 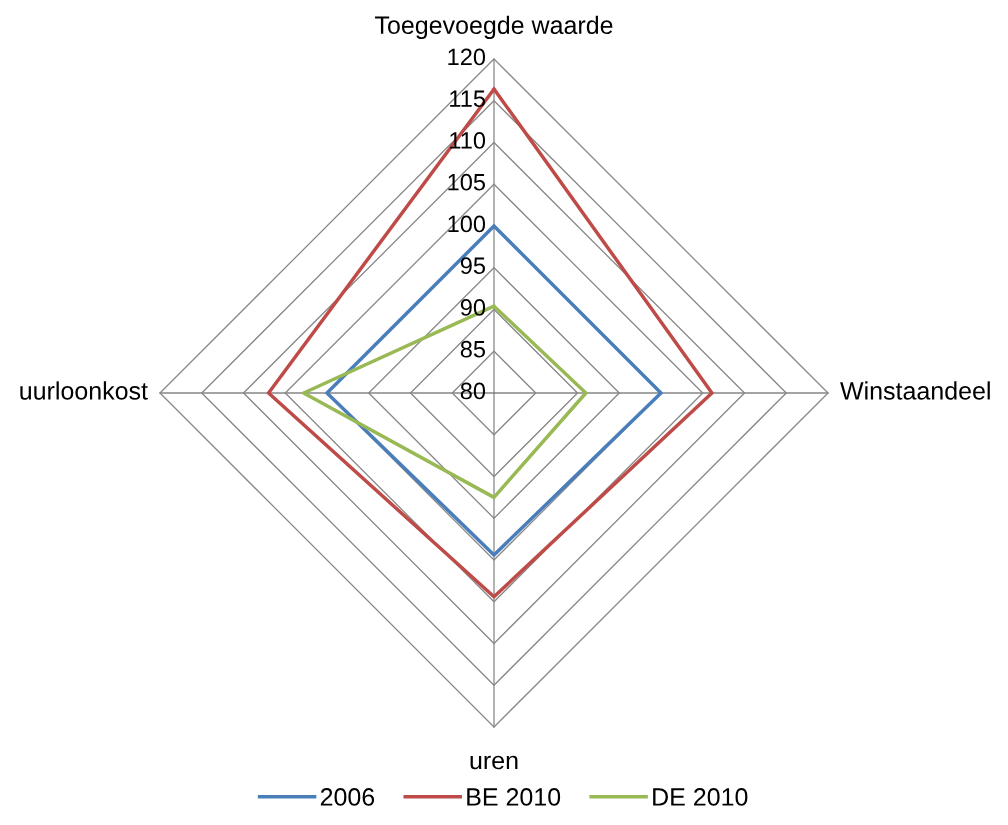 What do you see at coordinates (468, 99) in the screenshot?
I see `y-tick-label: 115` at bounding box center [468, 99].